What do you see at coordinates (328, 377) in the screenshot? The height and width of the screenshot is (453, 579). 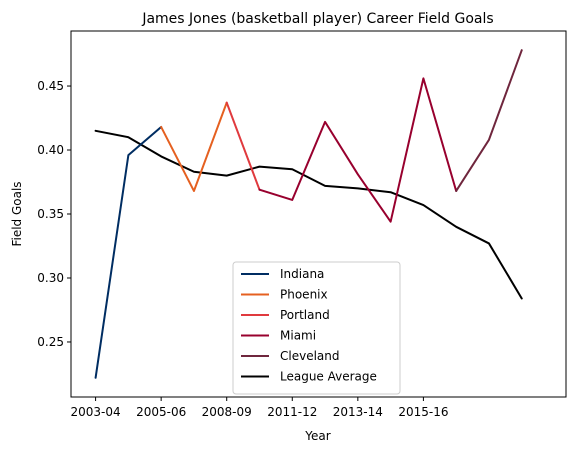 I see `legend-label-league-average: League Average` at bounding box center [328, 377].